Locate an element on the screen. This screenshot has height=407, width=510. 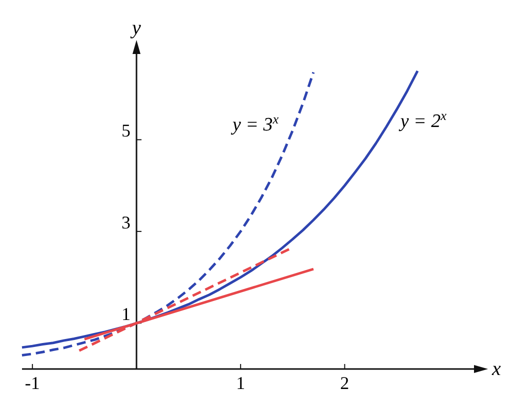
y-tick-label: 1 is located at coordinates (126, 314).